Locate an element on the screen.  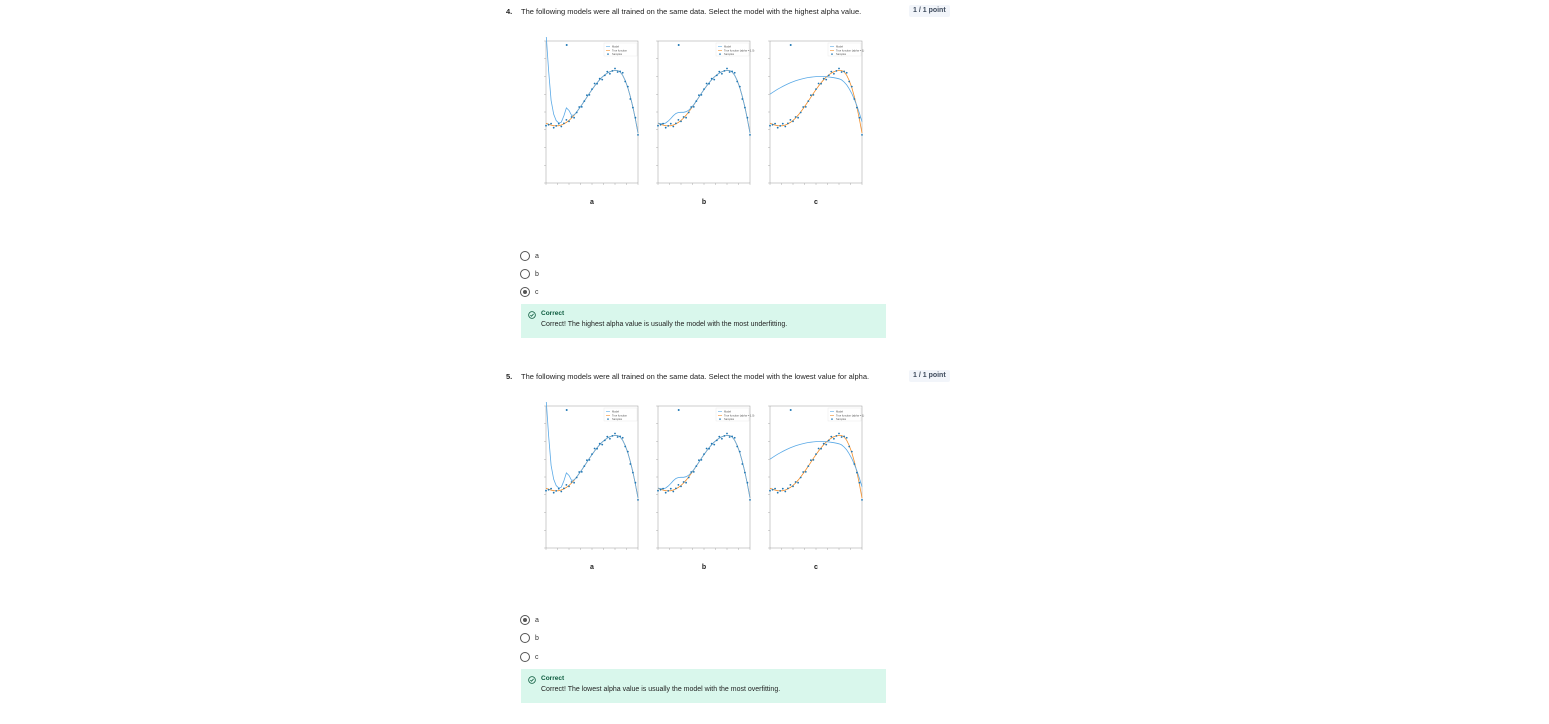
plot-label: c is located at coordinates (816, 202).